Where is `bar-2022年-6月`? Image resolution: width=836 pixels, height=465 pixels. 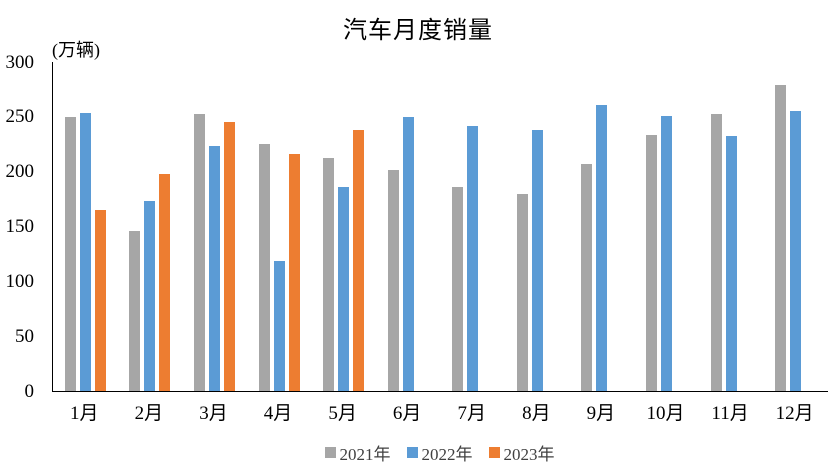 bar-2022年-6月 is located at coordinates (408, 253).